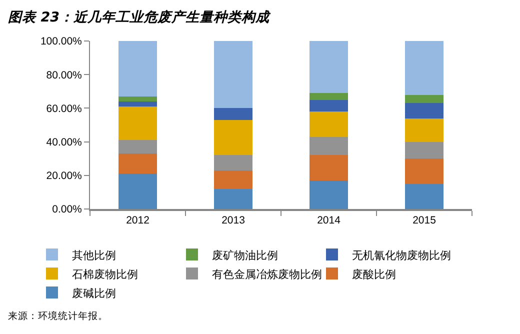 The width and height of the screenshot is (520, 334). What do you see at coordinates (329, 220) in the screenshot?
I see `x-tick-label: 2014` at bounding box center [329, 220].